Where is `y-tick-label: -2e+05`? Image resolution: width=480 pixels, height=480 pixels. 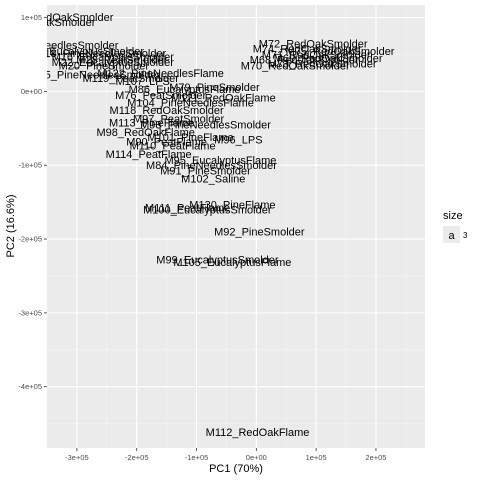 y-tick-label: -2e+05 is located at coordinates (30, 239).